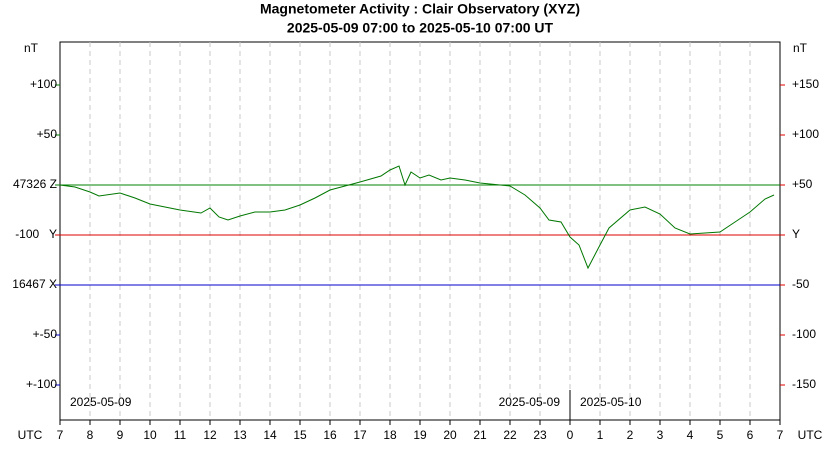 Image resolution: width=830 pixels, height=450 pixels. What do you see at coordinates (150, 435) in the screenshot?
I see `x-tick-label: 10` at bounding box center [150, 435].